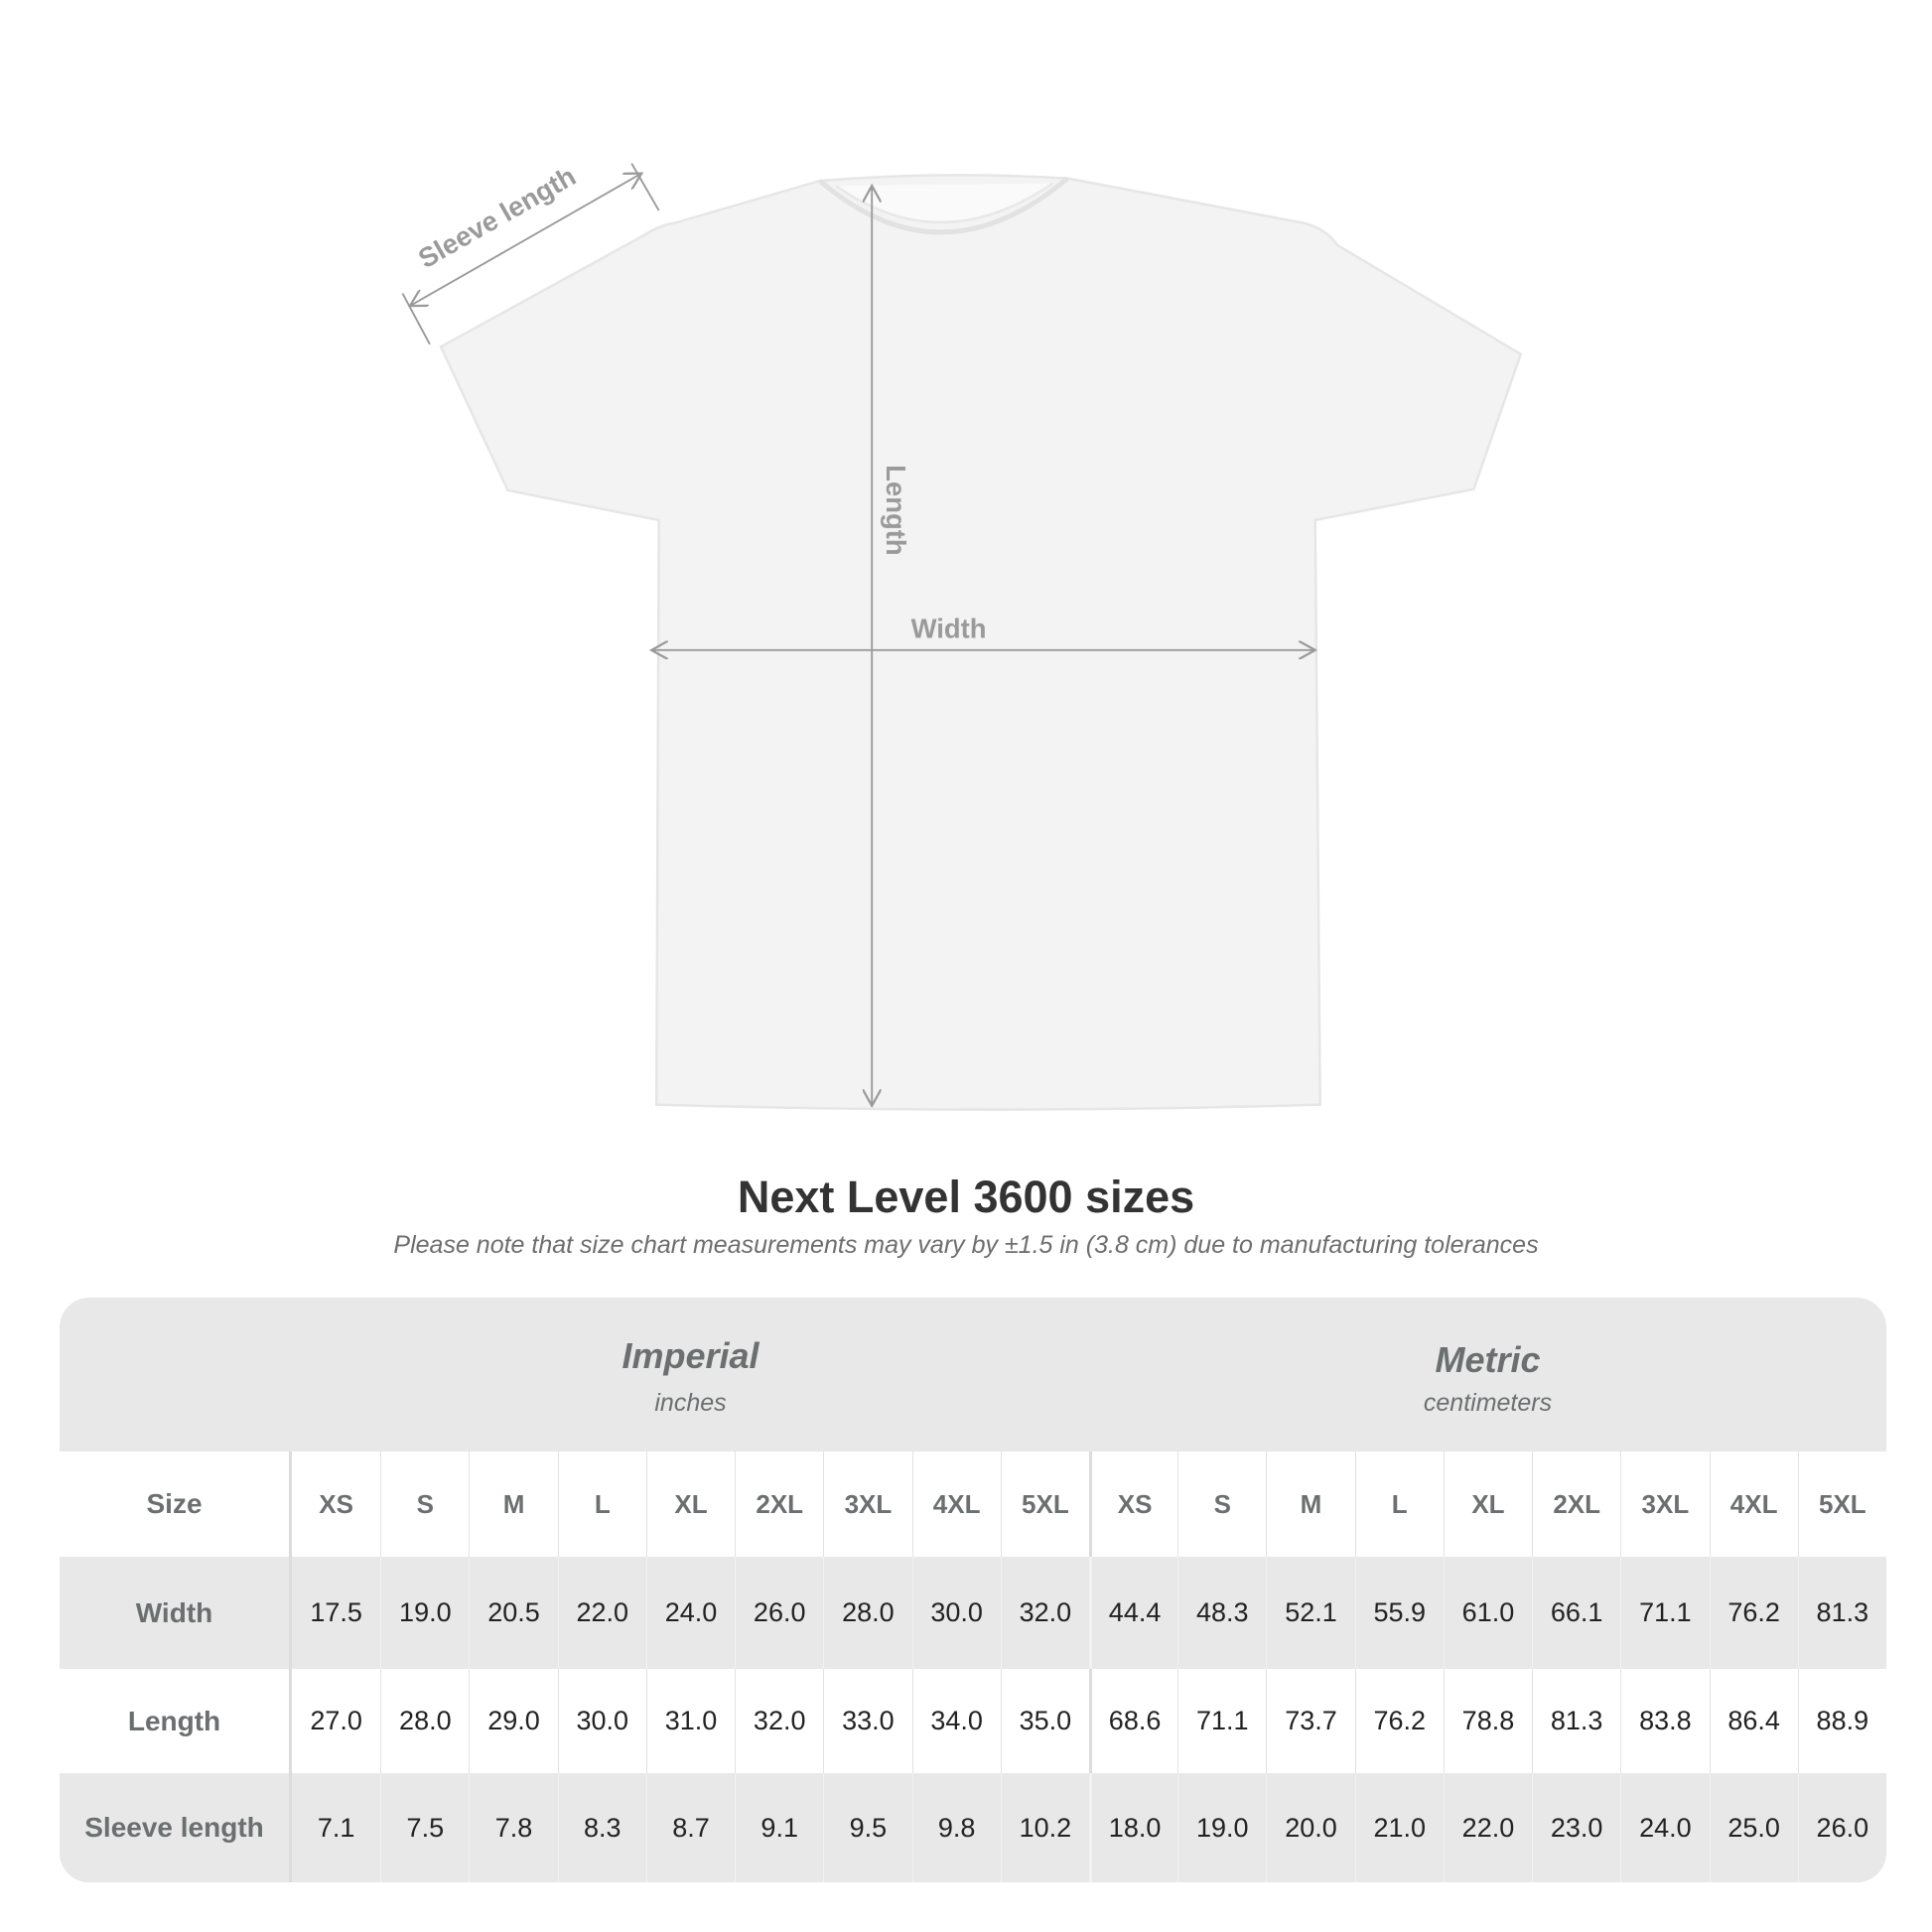 The width and height of the screenshot is (1932, 1932). Describe the element at coordinates (1045, 1828) in the screenshot. I see `table-cell: 10.2` at that location.